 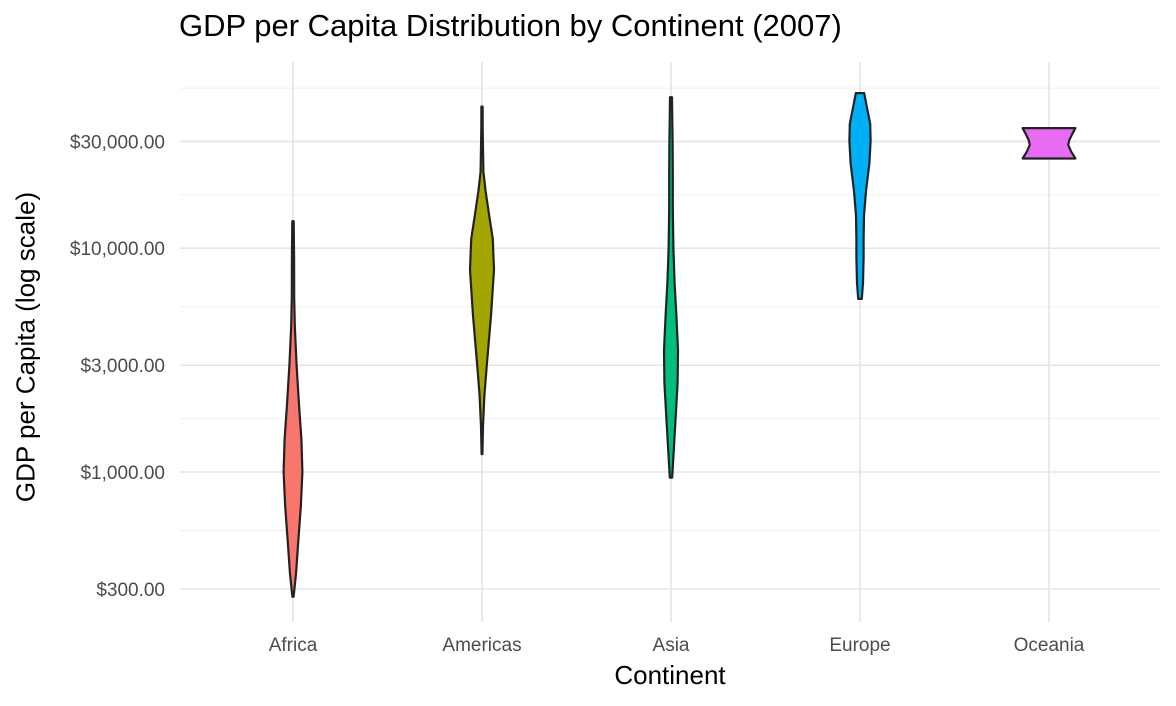 I want to click on y-tick-label: $30,000.00, so click(x=117, y=142).